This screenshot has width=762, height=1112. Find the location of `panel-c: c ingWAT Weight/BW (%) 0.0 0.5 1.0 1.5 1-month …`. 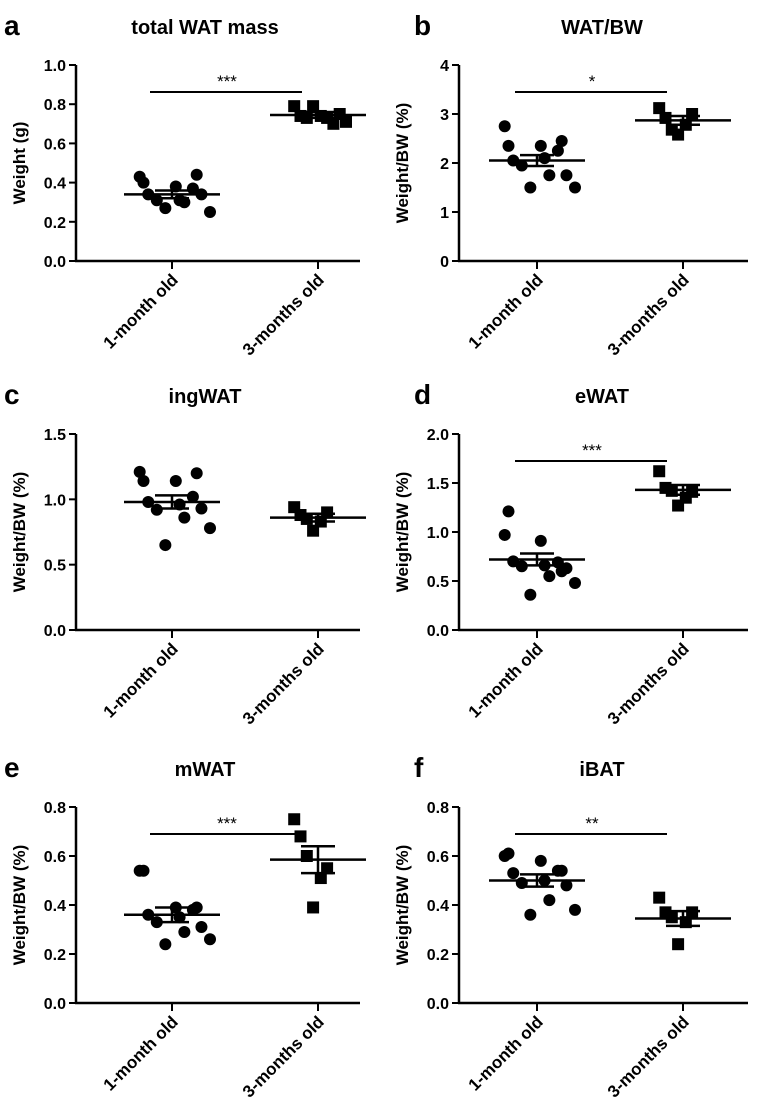

panel-c: c ingWAT Weight/BW (%) 0.0 0.5 1.0 1.5 1-month … is located at coordinates (185, 553).